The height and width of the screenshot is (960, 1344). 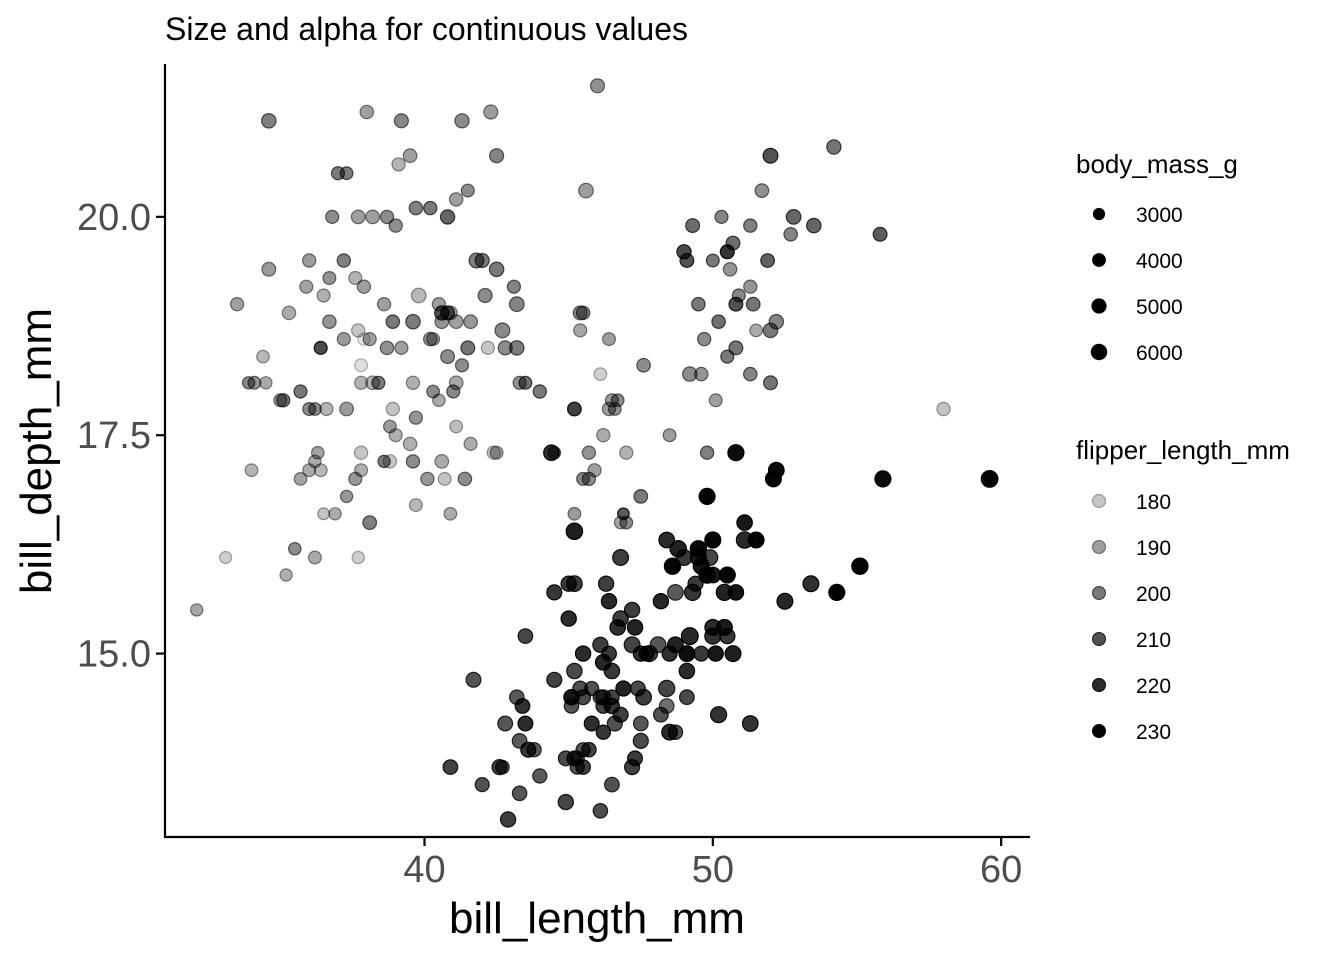 What do you see at coordinates (1157, 257) in the screenshot?
I see `legend-body-mass: body_mass_g 3000 4000 5000 6000` at bounding box center [1157, 257].